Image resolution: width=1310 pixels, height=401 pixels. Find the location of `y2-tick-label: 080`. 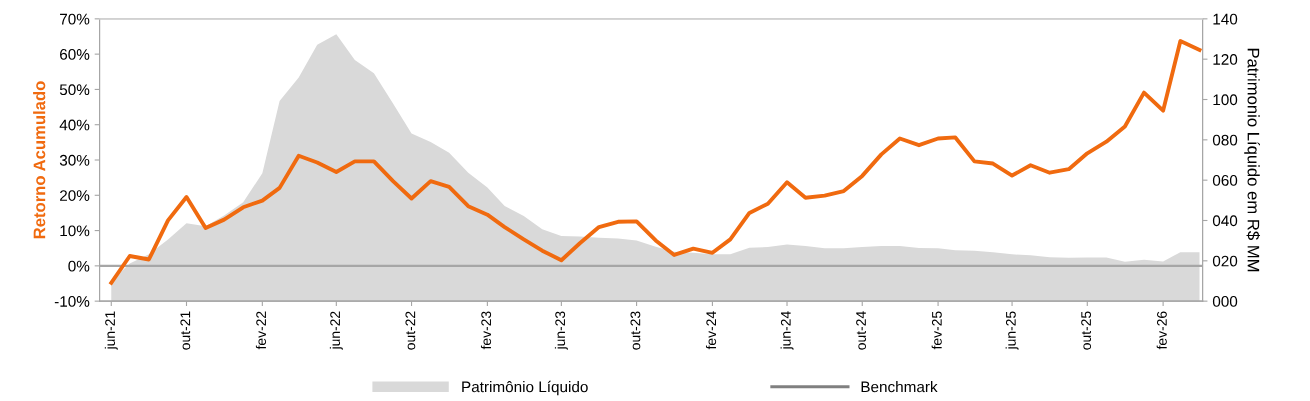

y2-tick-label: 080 is located at coordinates (1225, 140).